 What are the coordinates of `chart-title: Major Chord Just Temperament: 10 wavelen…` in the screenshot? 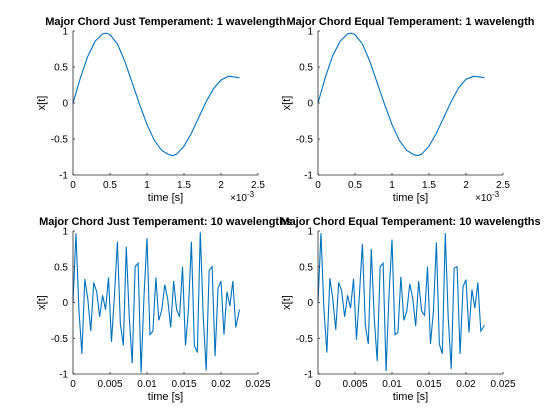 It's located at (165, 222).